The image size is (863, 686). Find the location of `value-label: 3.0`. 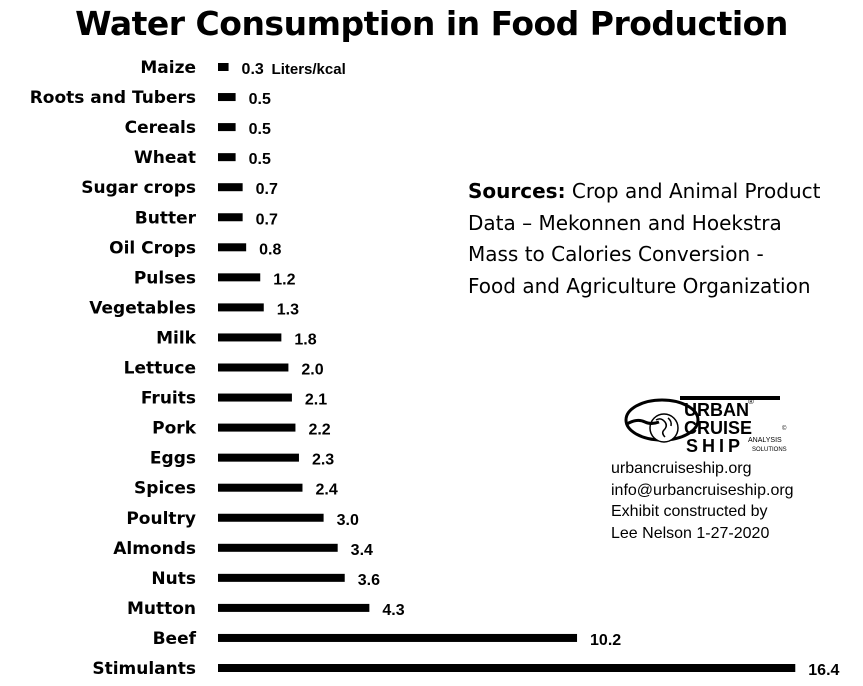

value-label: 3.0 is located at coordinates (348, 520).